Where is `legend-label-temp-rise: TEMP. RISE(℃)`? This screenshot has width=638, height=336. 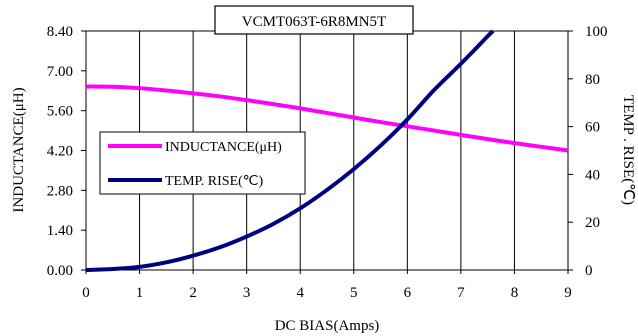
legend-label-temp-rise: TEMP. RISE(℃) is located at coordinates (214, 181).